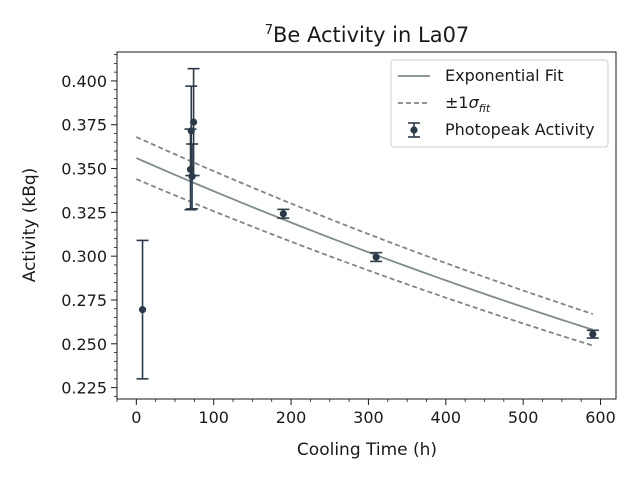  I want to click on legend-band-label: ±1σfit, so click(468, 104).